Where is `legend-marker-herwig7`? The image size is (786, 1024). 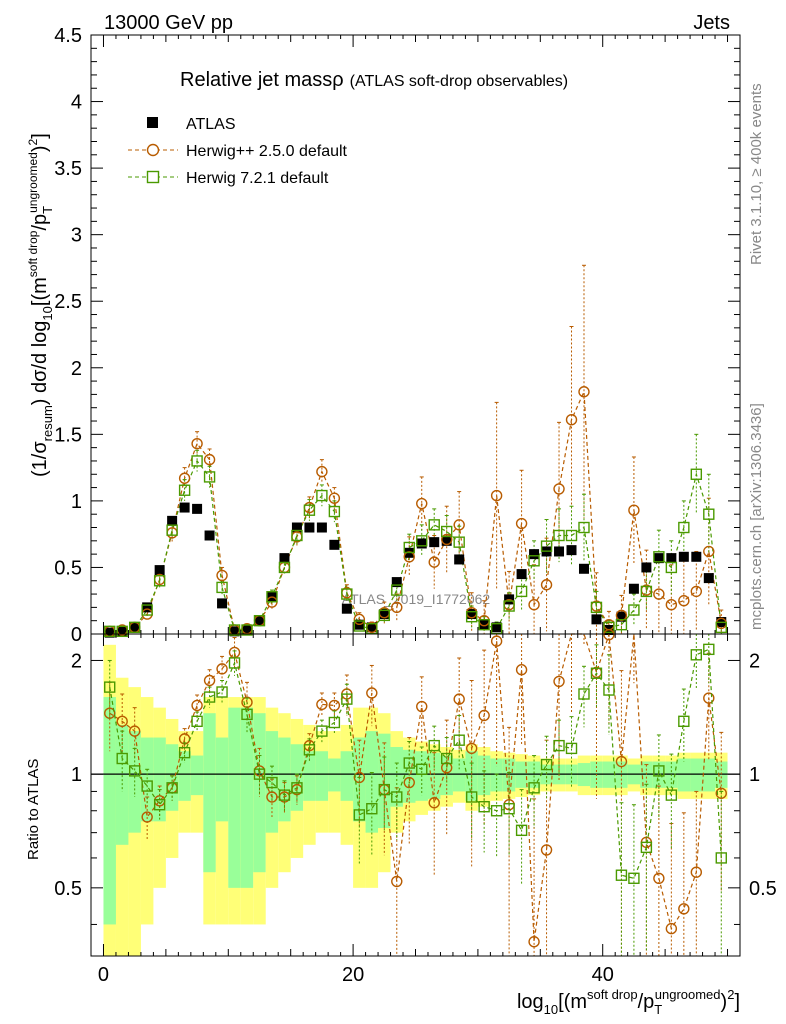
legend-marker-herwig7 is located at coordinates (153, 177).